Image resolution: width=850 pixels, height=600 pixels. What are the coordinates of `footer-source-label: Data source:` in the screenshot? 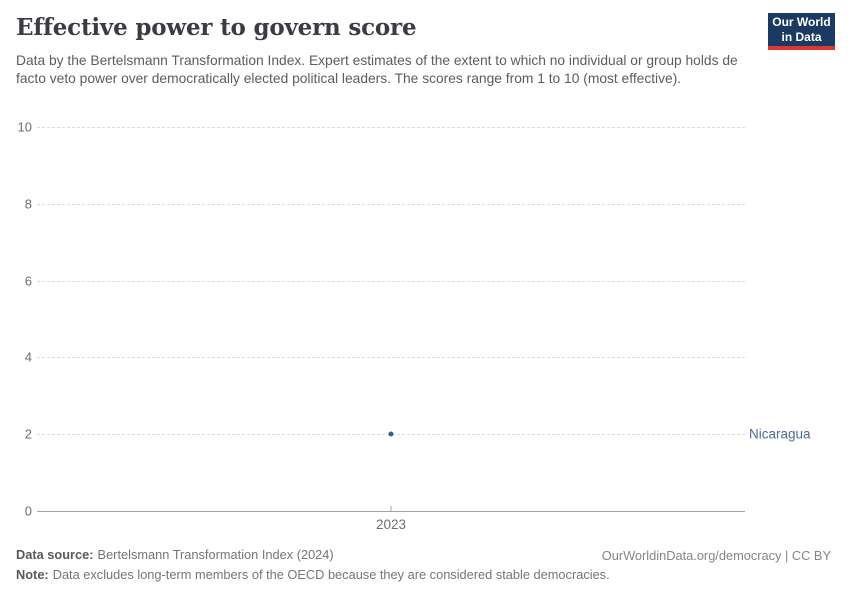 It's located at (55, 554).